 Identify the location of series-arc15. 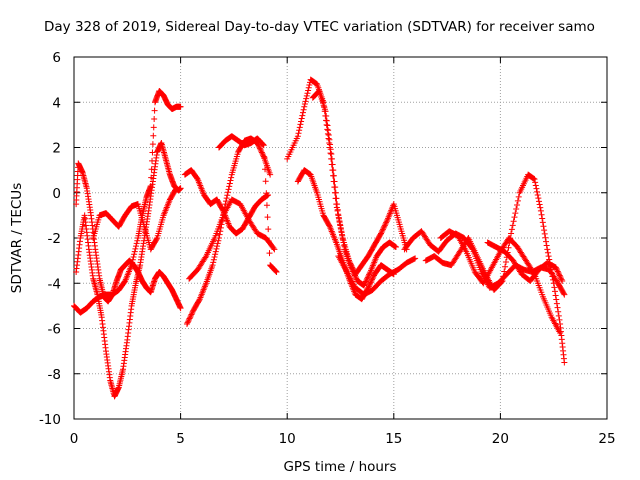
(500, 282).